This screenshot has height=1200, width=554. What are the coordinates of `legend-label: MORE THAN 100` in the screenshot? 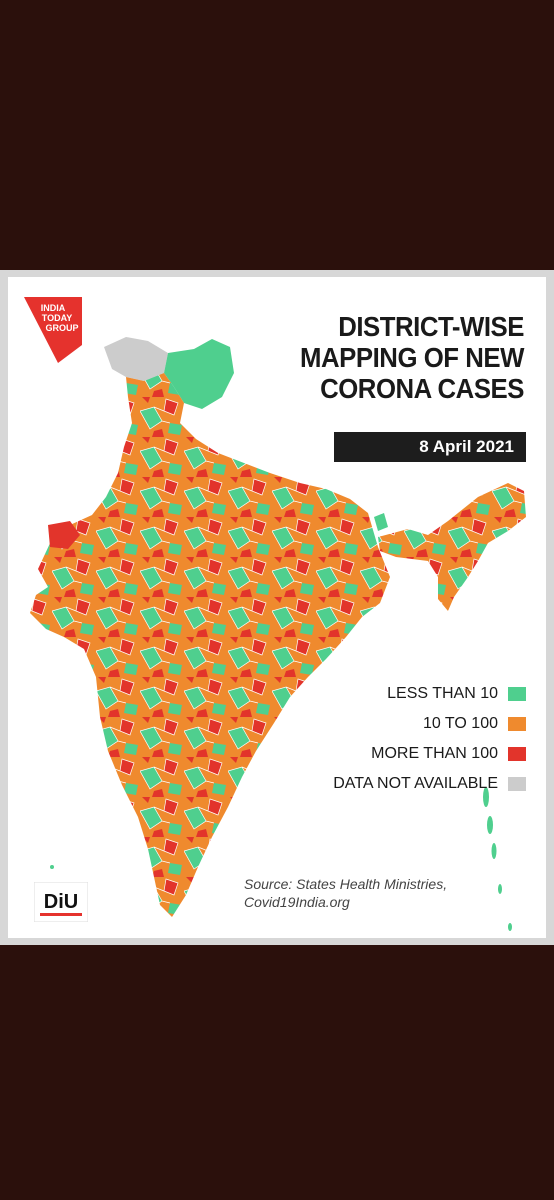 It's located at (434, 753).